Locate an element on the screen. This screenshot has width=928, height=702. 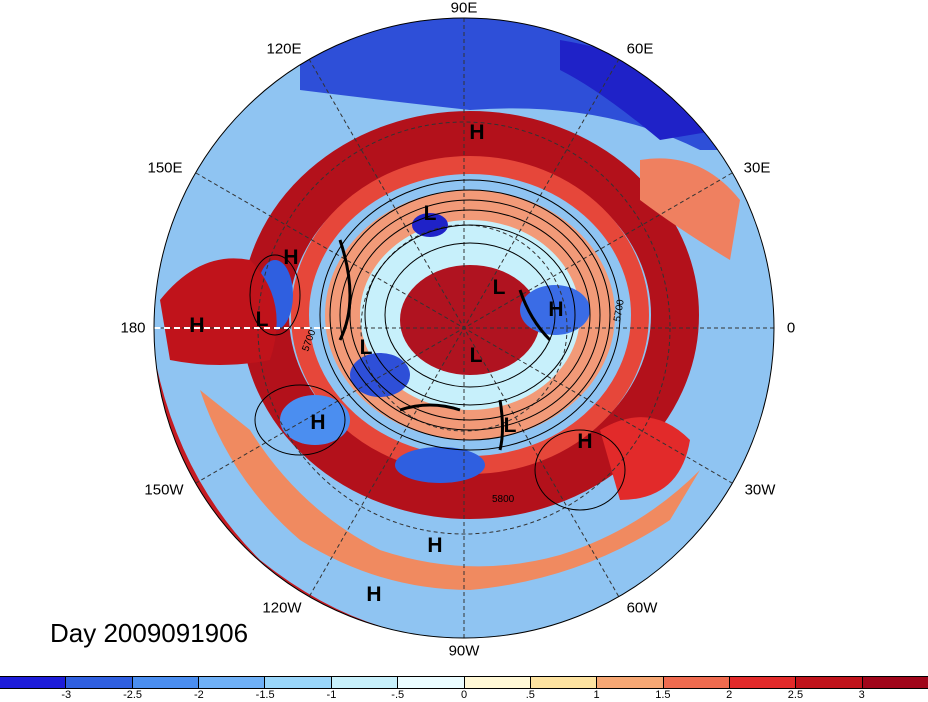
colorbar-tick-label: -2.5 is located at coordinates (133, 695).